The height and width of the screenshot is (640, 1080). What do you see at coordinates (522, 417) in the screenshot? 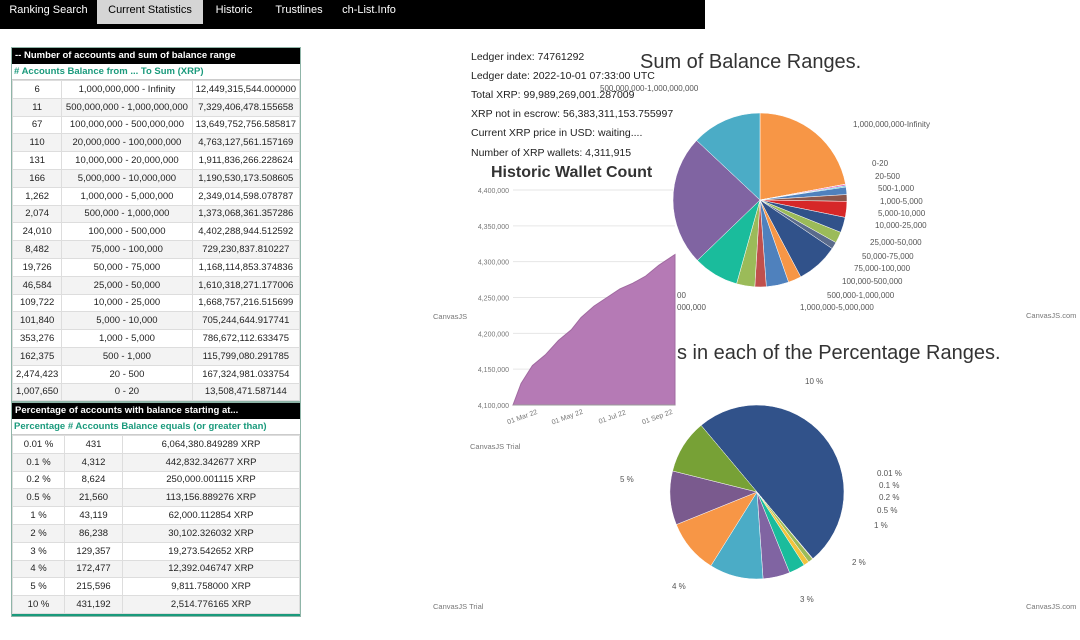
I see `x-tick-label: 01 Mar 22` at bounding box center [522, 417].